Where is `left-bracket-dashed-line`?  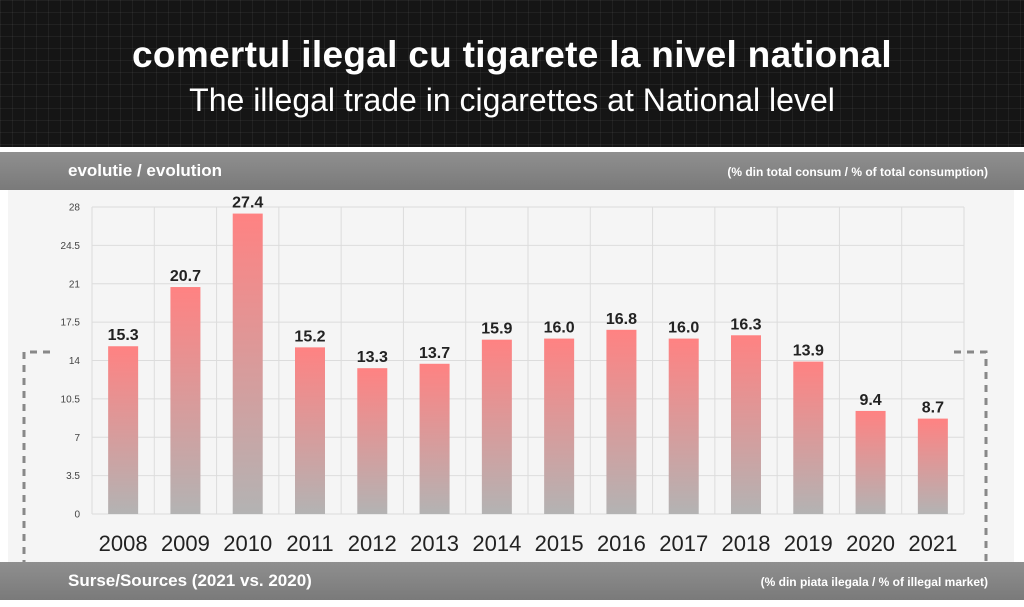 left-bracket-dashed-line is located at coordinates (36, 456).